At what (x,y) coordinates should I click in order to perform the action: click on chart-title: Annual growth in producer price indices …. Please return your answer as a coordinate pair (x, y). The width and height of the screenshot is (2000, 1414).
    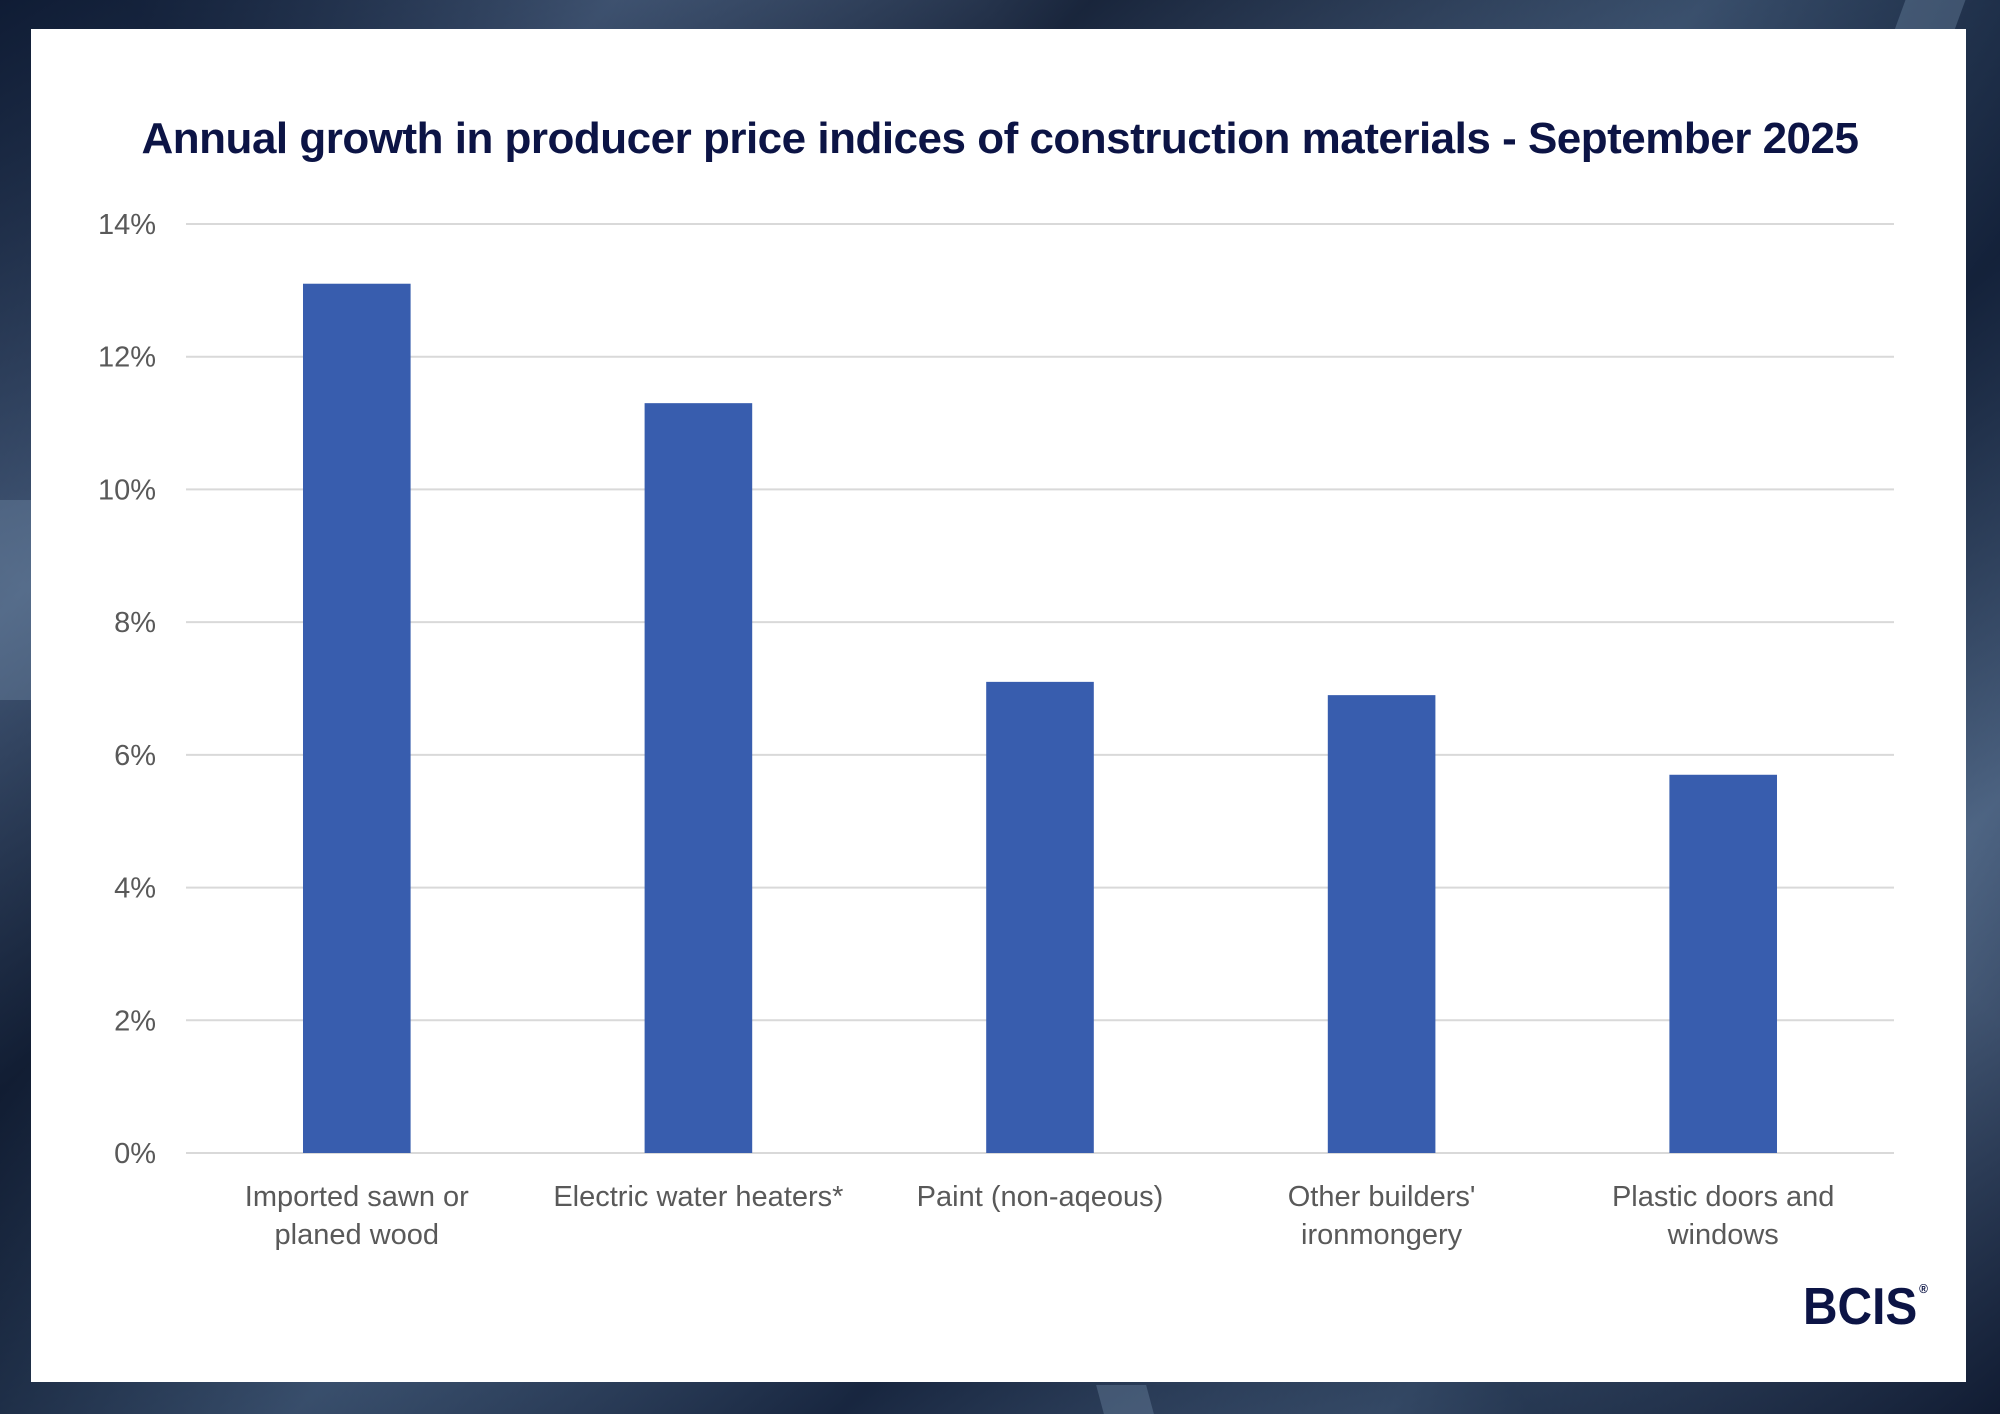
    Looking at the image, I should click on (1000, 138).